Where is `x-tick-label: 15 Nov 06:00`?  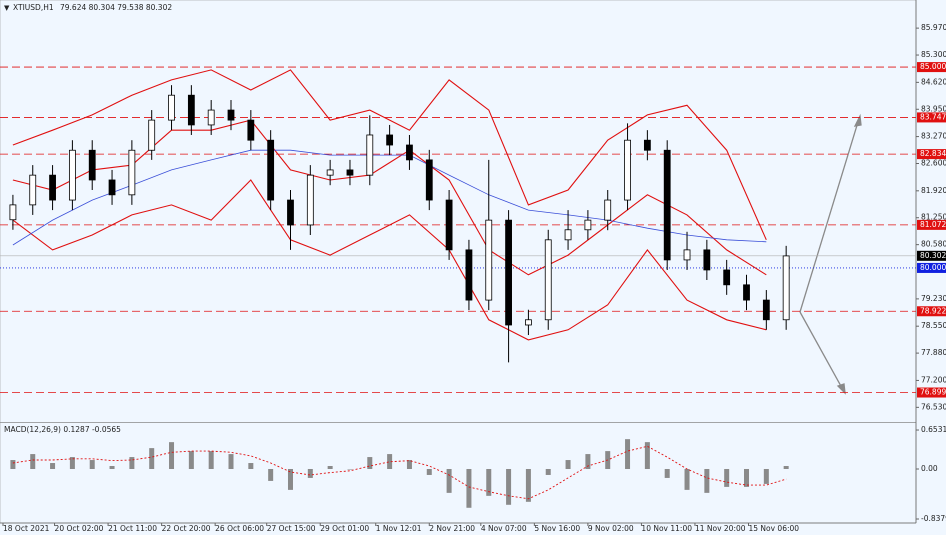
x-tick-label: 15 Nov 06:00 is located at coordinates (773, 528).